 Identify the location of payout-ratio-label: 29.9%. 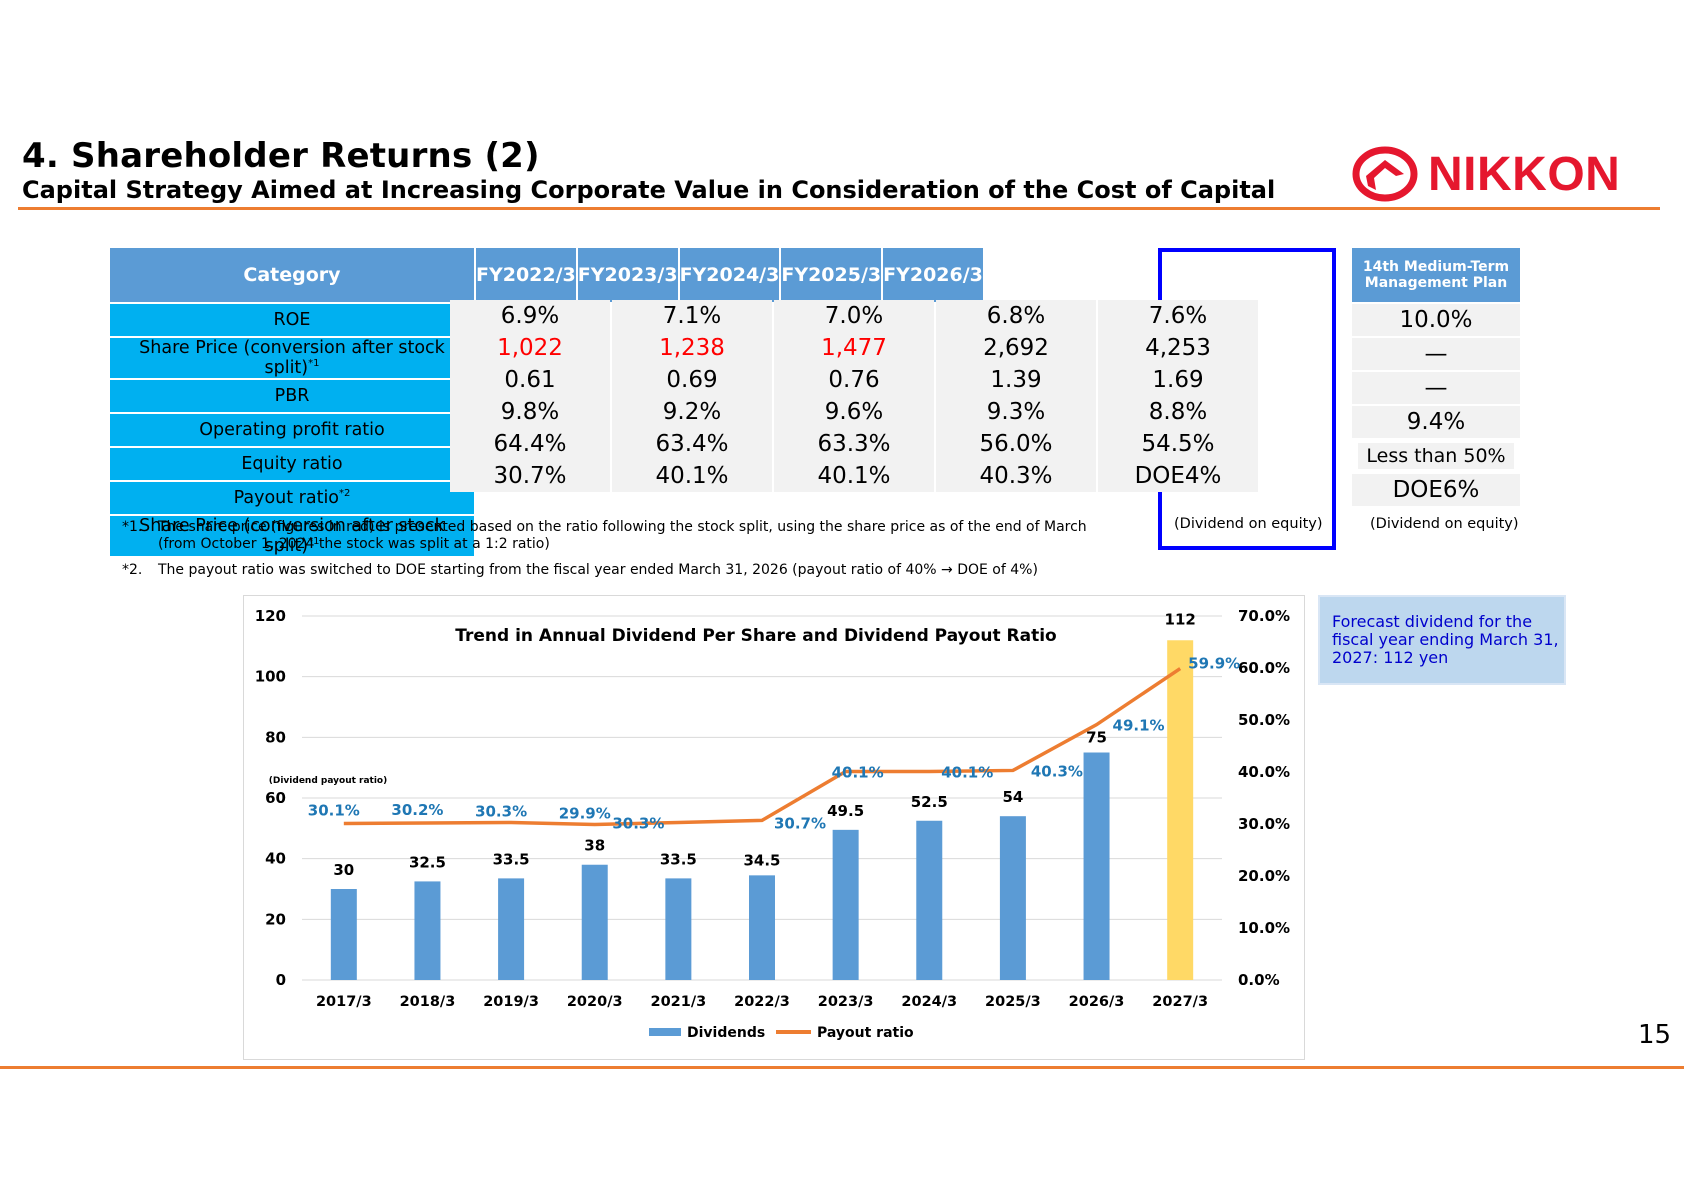
(585, 814).